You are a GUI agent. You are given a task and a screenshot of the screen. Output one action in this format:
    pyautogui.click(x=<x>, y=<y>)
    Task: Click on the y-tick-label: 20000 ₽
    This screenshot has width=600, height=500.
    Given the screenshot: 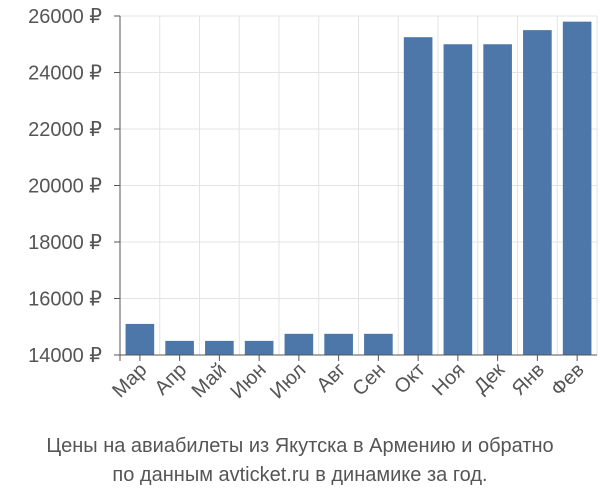 What is the action you would take?
    pyautogui.click(x=65, y=187)
    